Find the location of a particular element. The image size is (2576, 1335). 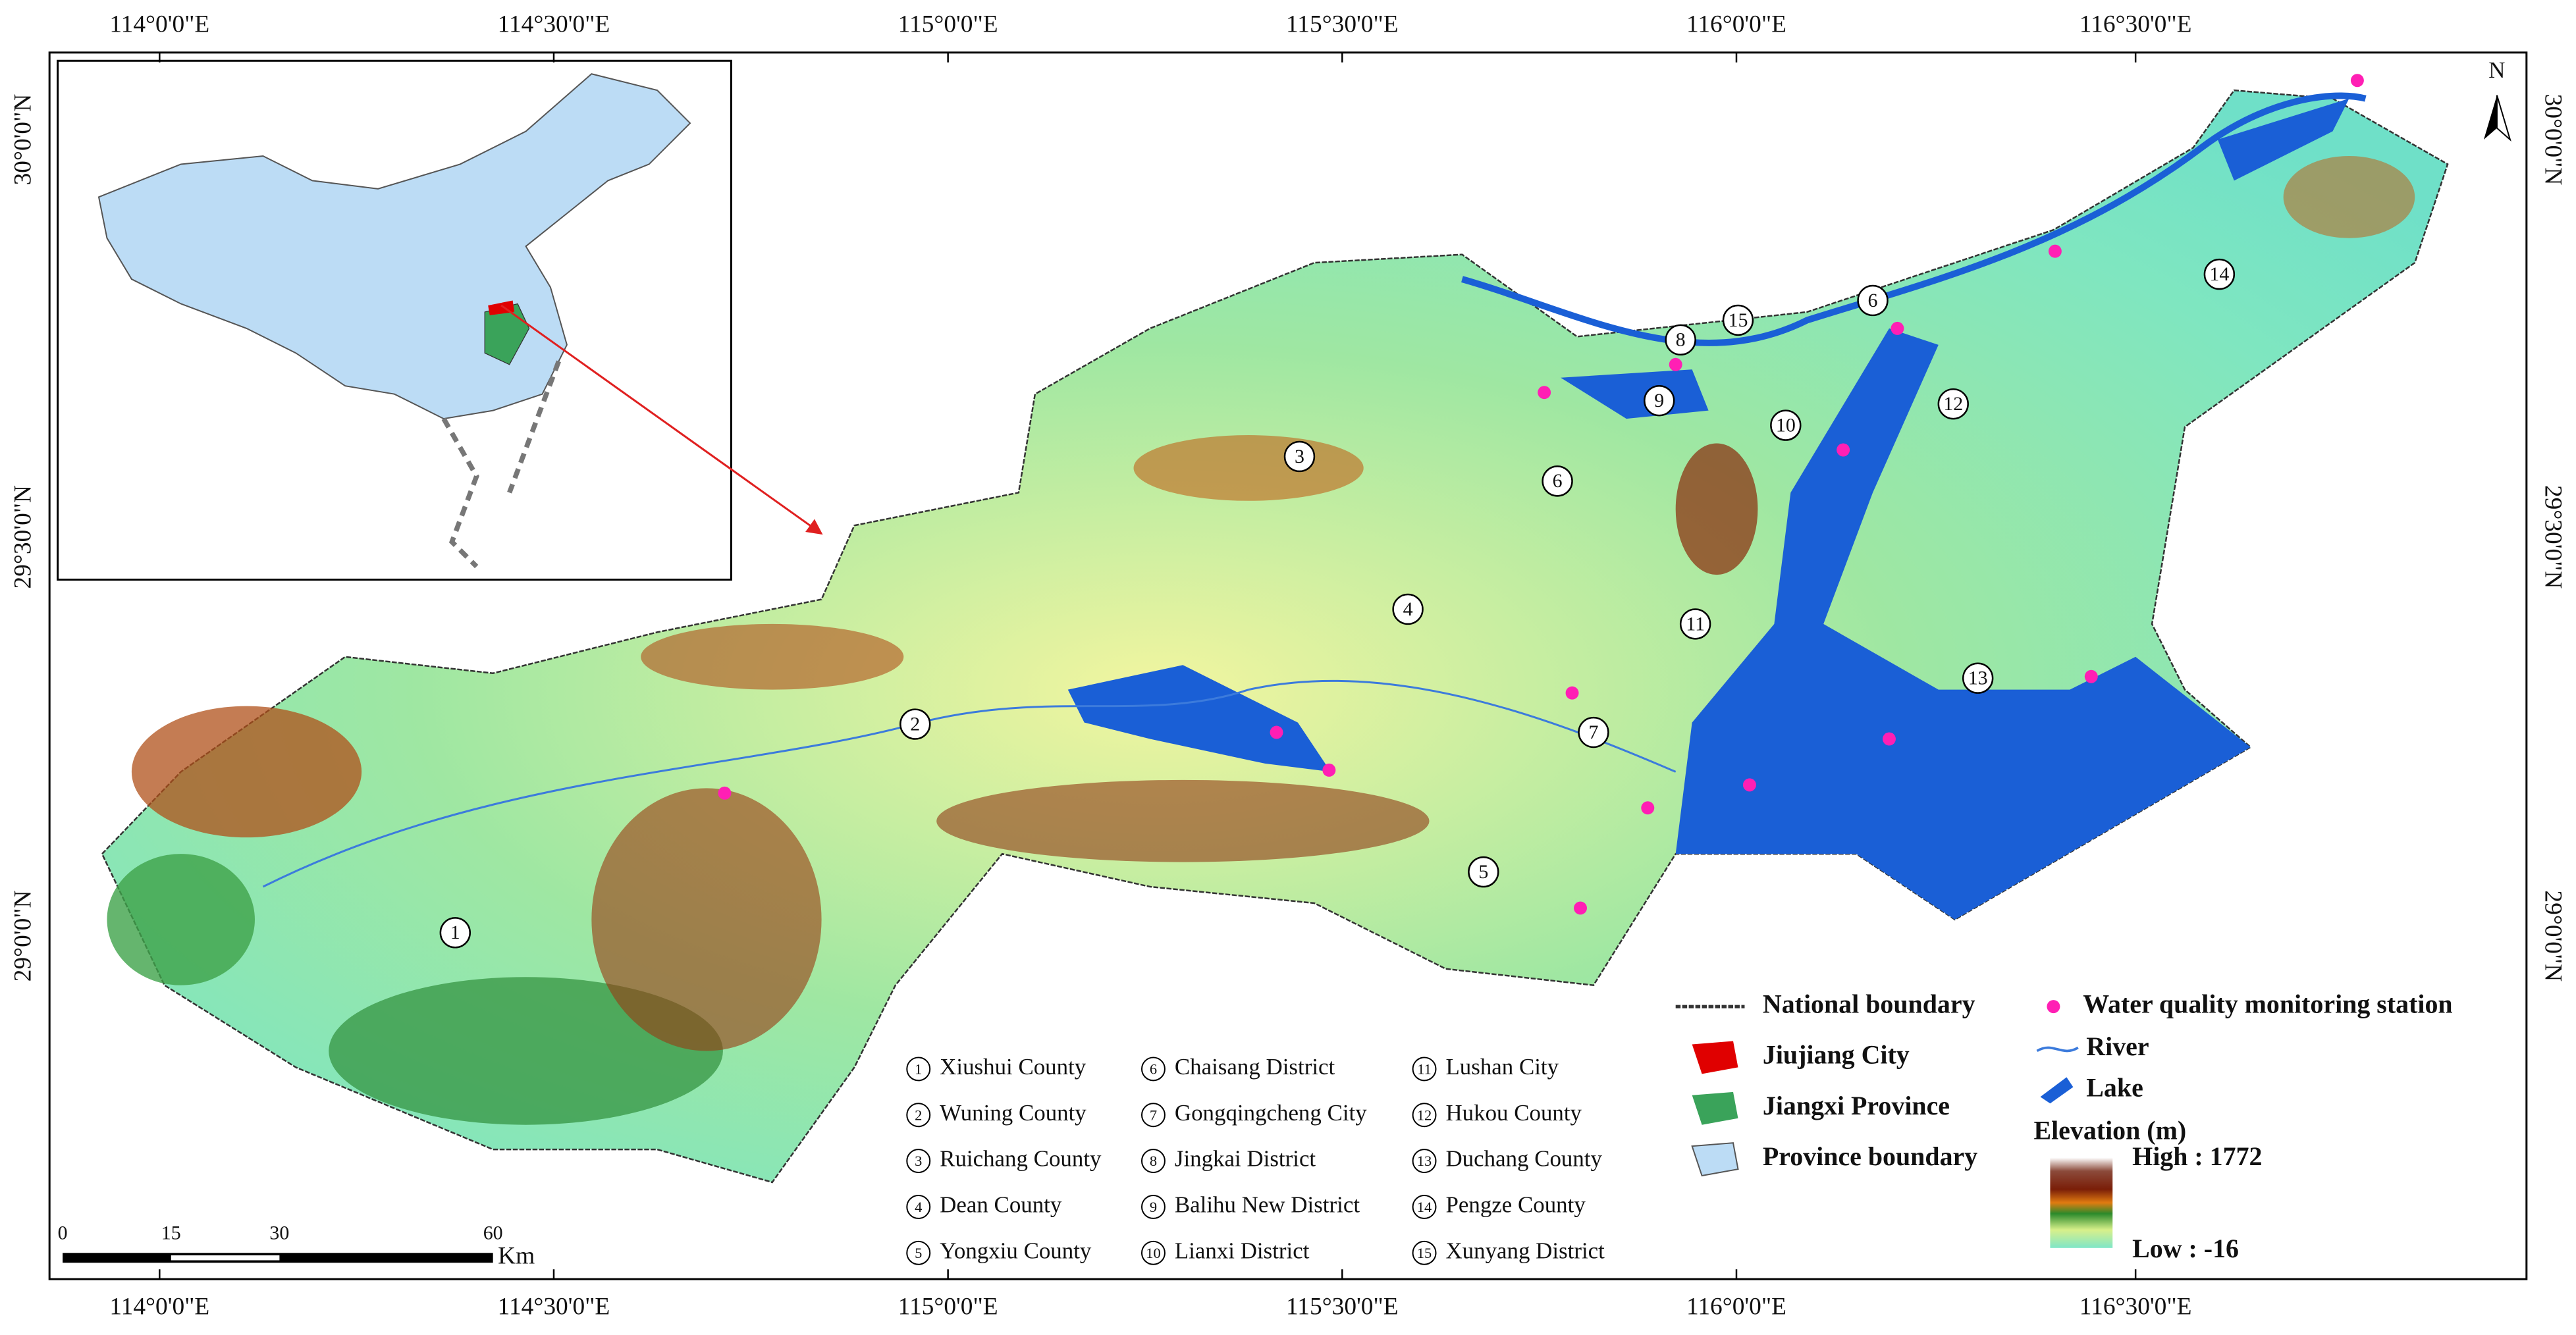

graticule-label: 116°0'0"E is located at coordinates (1736, 1307).